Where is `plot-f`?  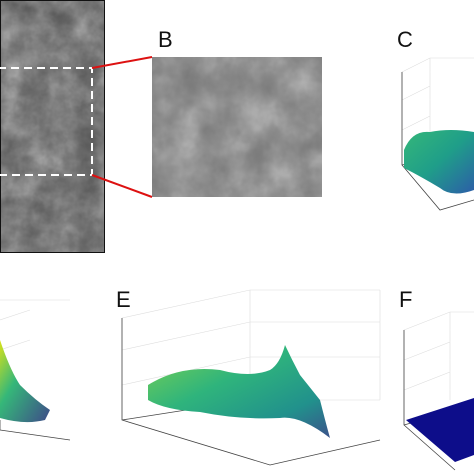 plot-f is located at coordinates (438, 391).